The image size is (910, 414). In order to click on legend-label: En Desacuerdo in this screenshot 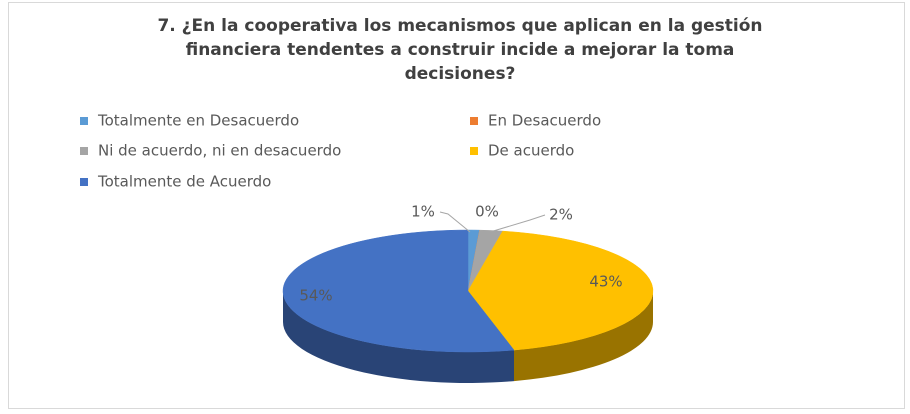, I will do `click(544, 121)`.